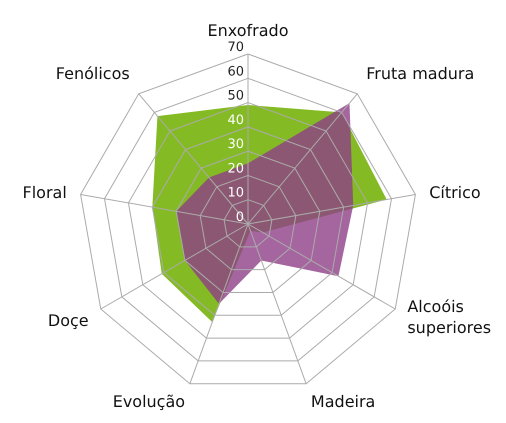 The height and width of the screenshot is (423, 506). I want to click on y-tick-label: 10, so click(235, 193).